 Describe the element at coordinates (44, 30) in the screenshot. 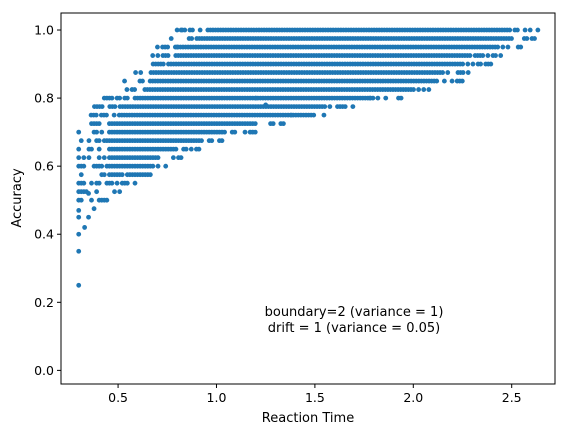

I see `y-tick-label: 1.0` at that location.